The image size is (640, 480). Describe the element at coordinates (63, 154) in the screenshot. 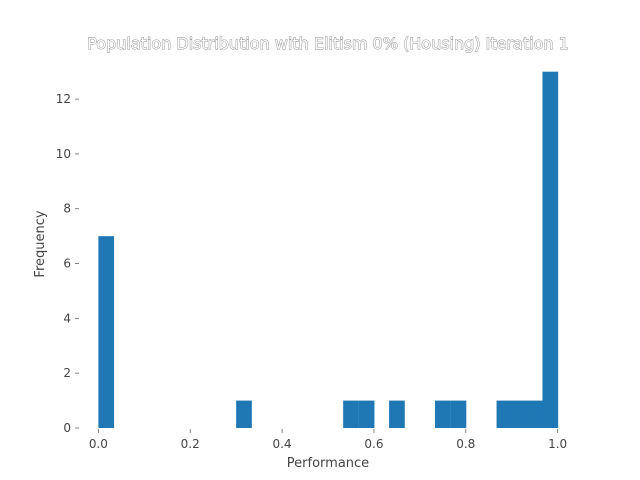

I see `y-tick-label: 10` at that location.